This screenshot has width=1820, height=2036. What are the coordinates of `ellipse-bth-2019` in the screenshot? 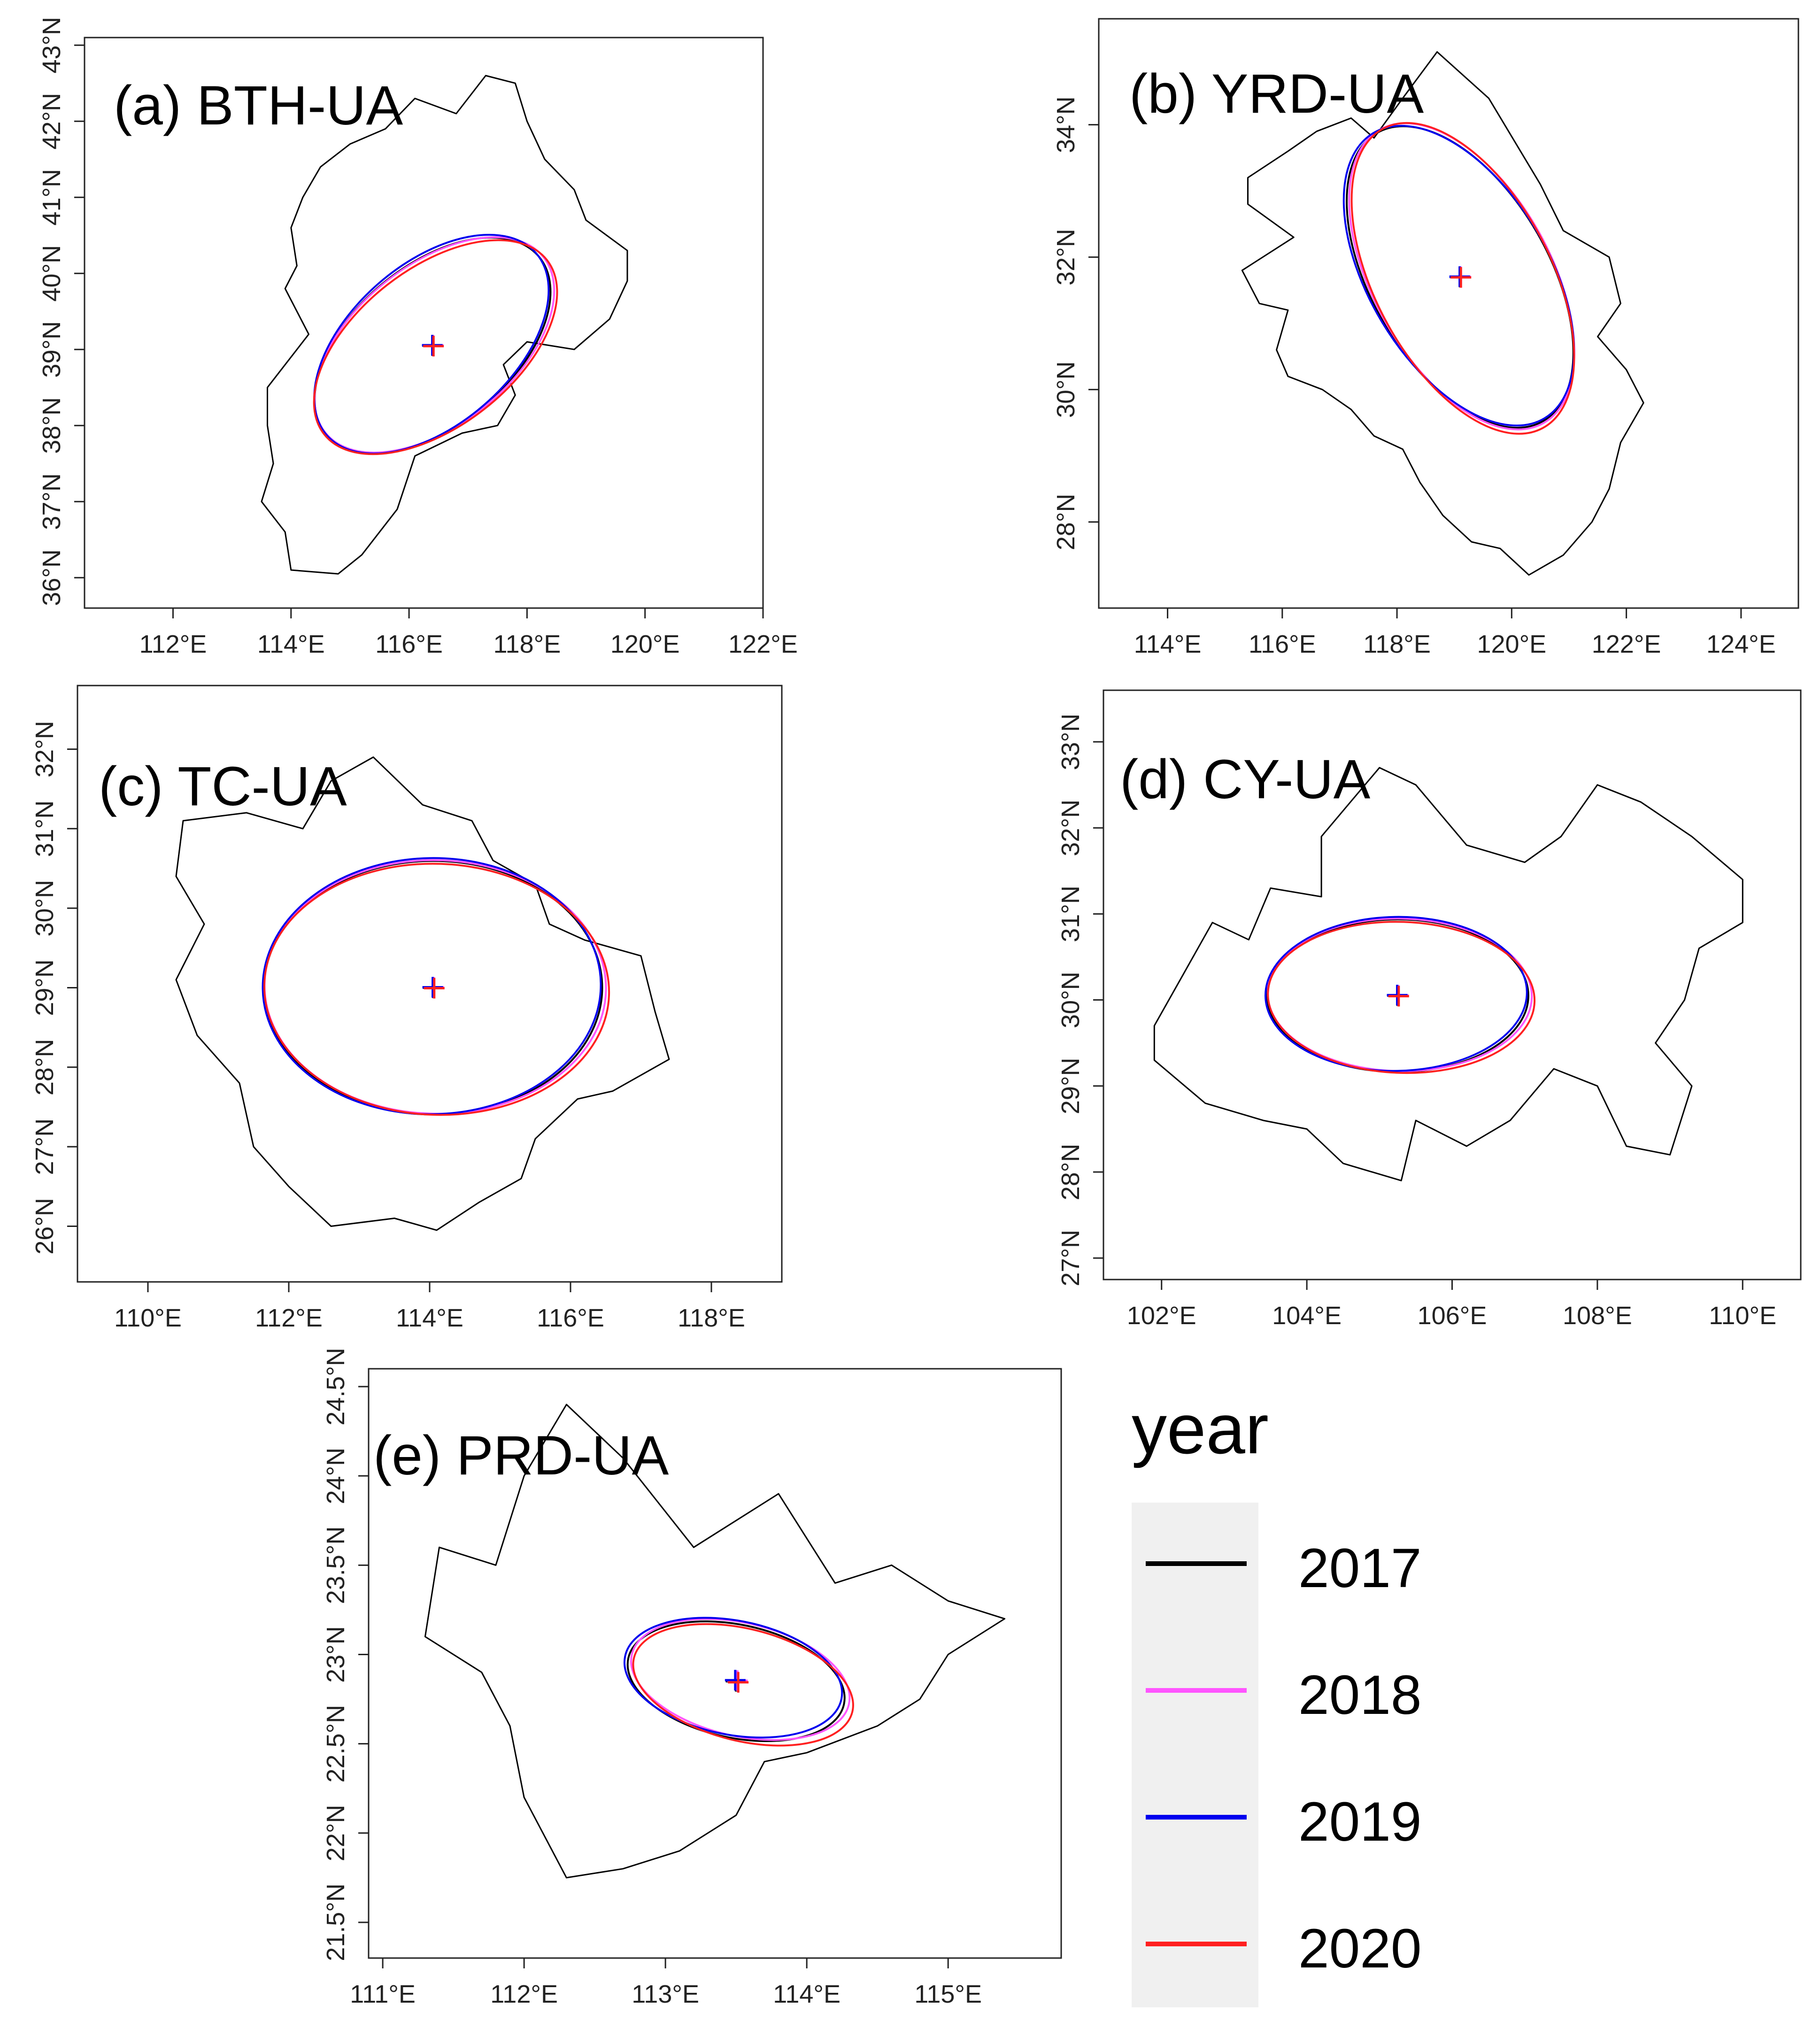 It's located at (431, 344).